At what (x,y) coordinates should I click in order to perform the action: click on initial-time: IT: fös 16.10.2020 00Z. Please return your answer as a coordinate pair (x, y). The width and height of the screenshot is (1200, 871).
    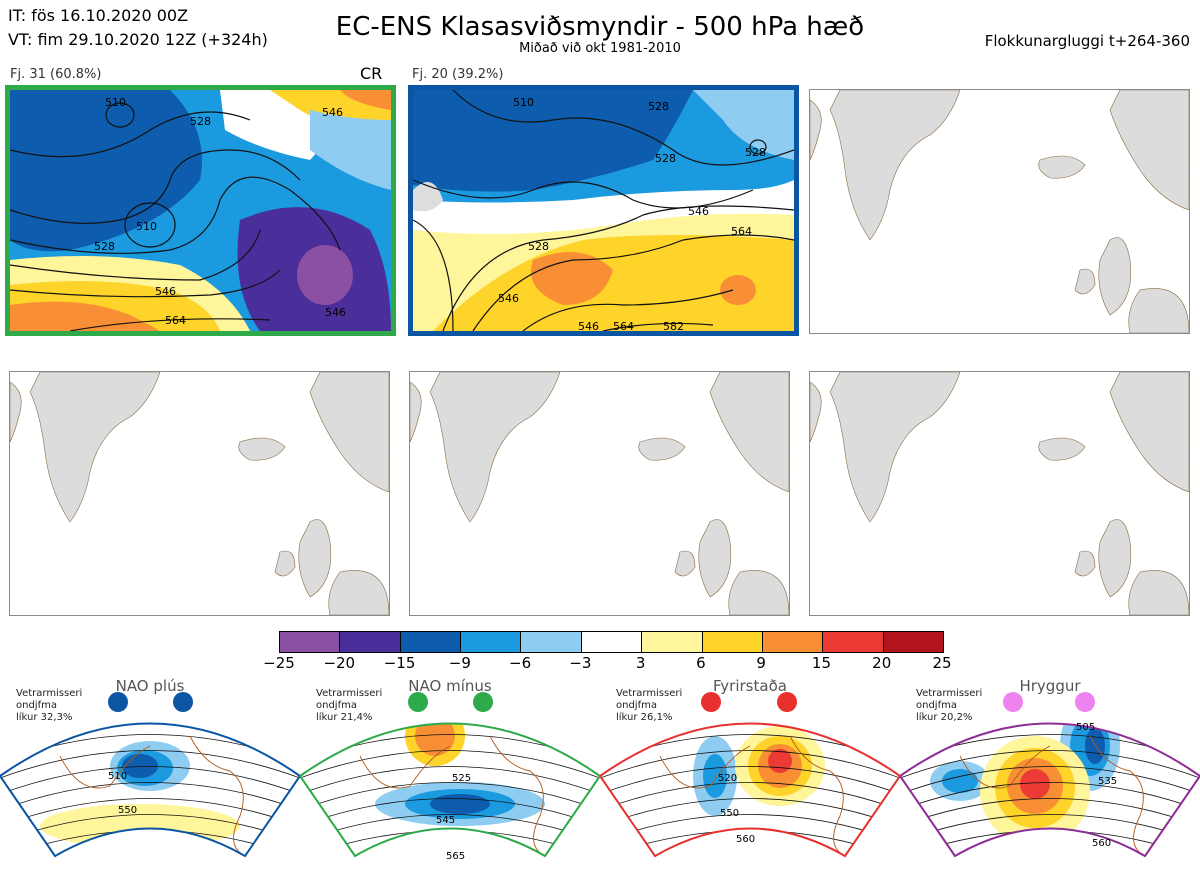
    Looking at the image, I should click on (98, 15).